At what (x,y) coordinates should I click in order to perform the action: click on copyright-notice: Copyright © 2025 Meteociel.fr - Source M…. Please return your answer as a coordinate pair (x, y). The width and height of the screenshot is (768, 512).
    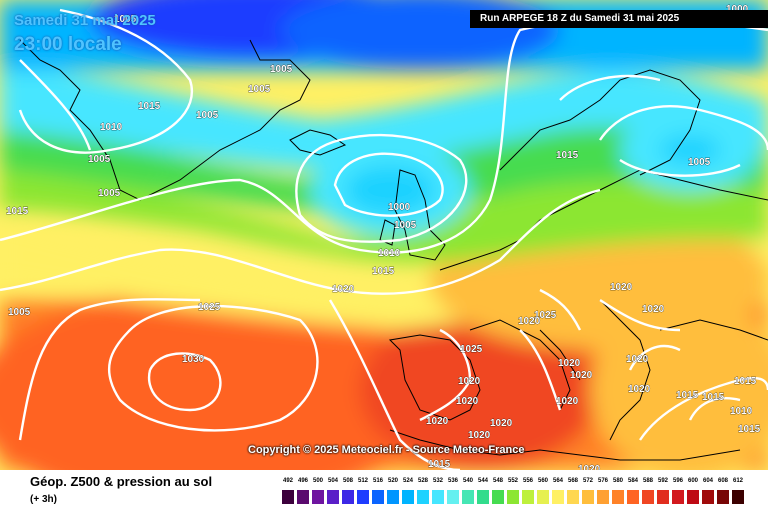
    Looking at the image, I should click on (386, 450).